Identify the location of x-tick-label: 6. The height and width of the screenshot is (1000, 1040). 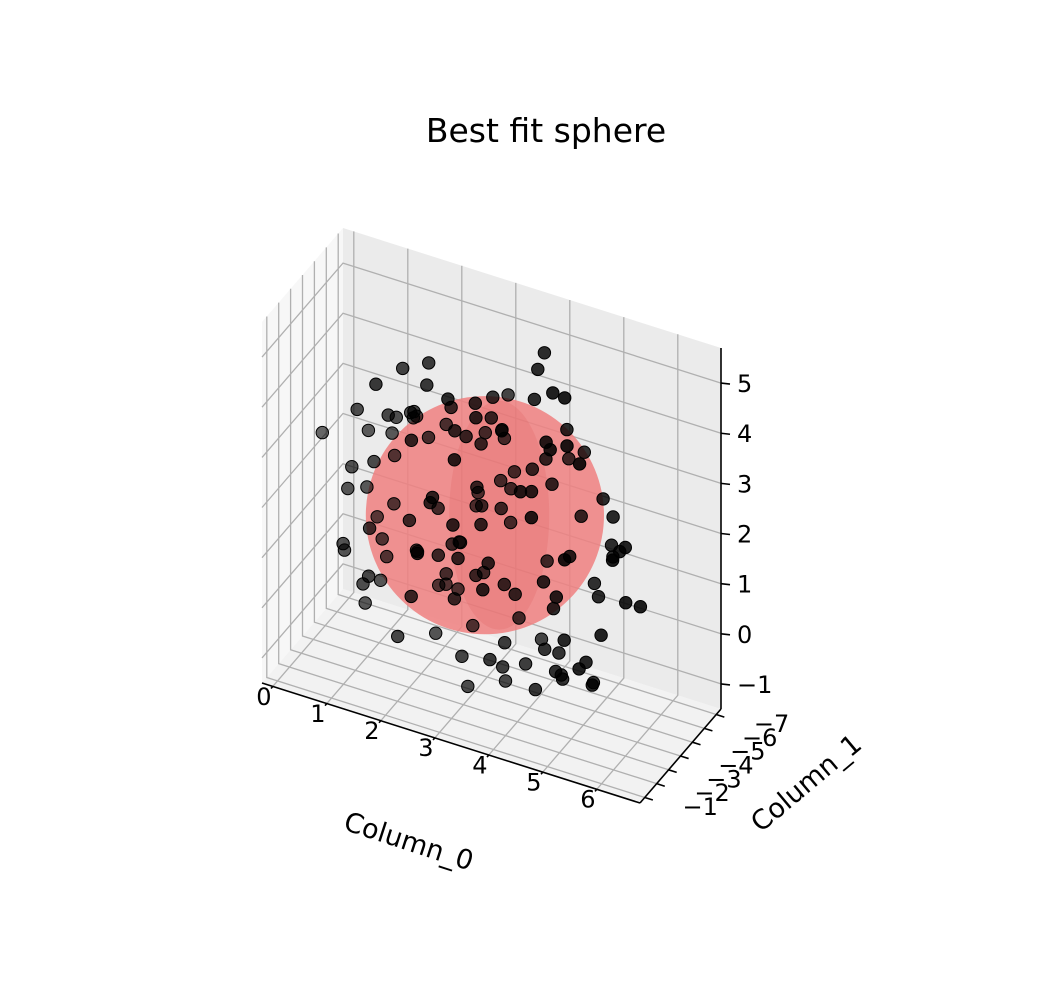
(587, 800).